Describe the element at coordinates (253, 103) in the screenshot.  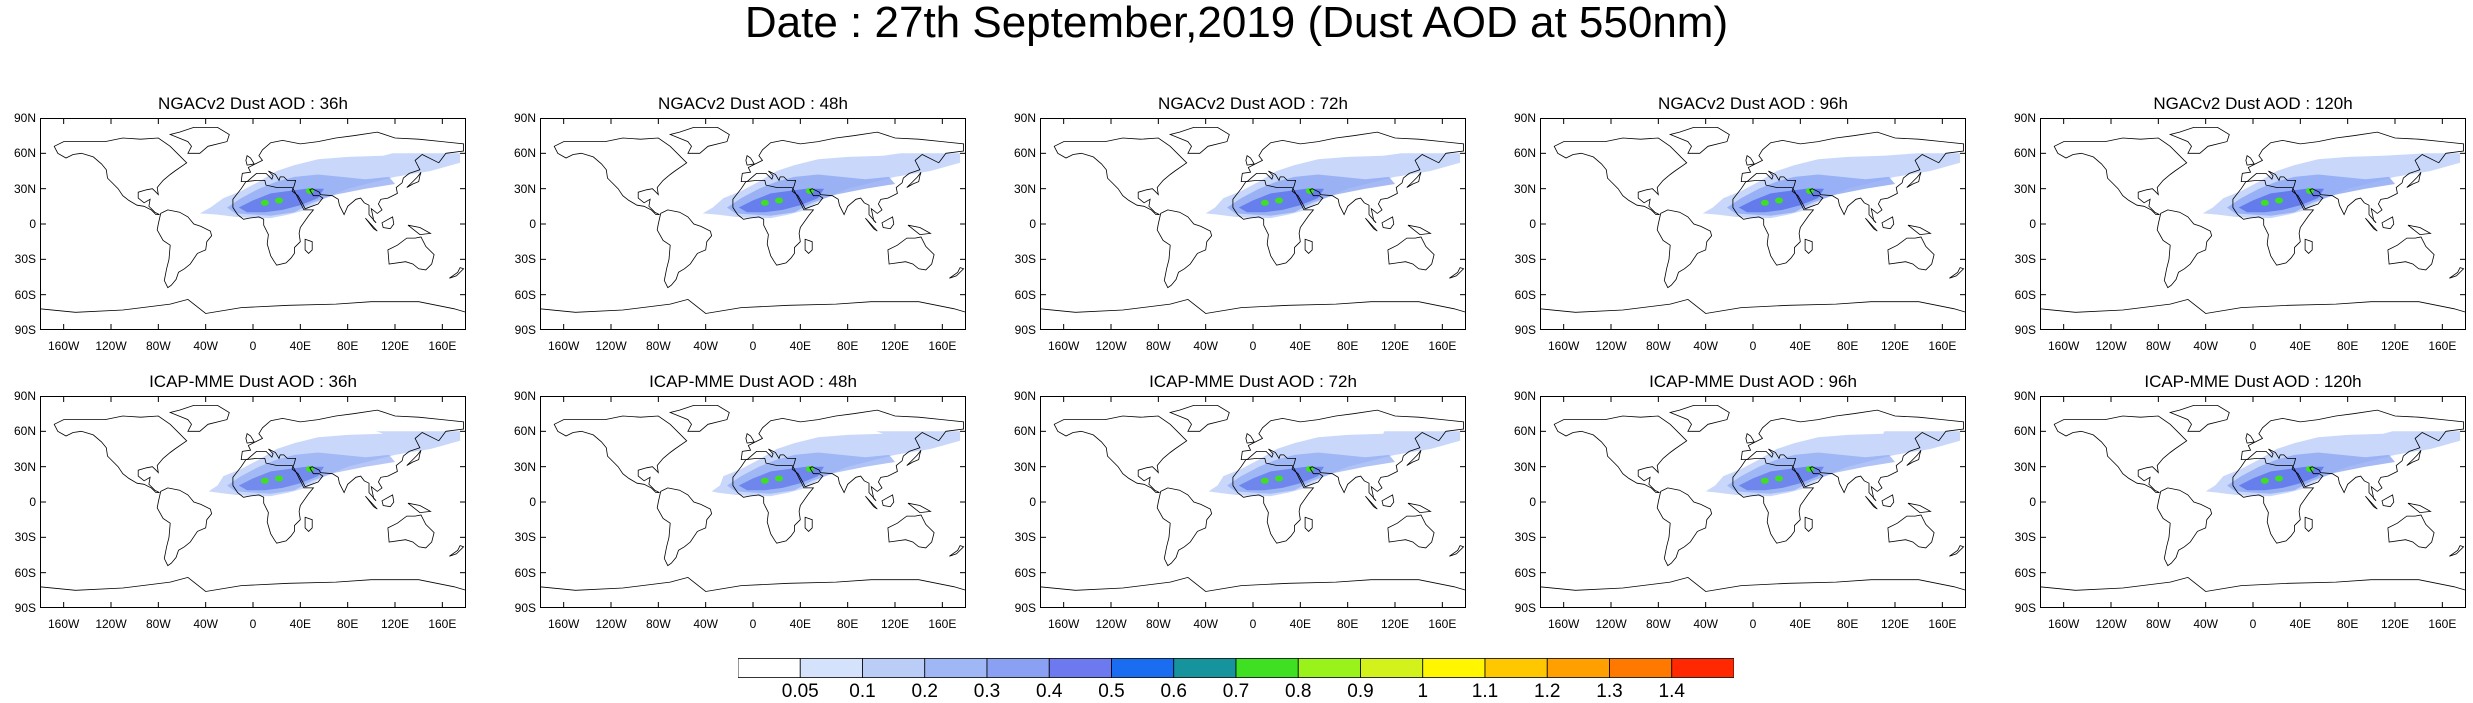
I see `panel-title: NGACv2 Dust AOD : 36h` at that location.